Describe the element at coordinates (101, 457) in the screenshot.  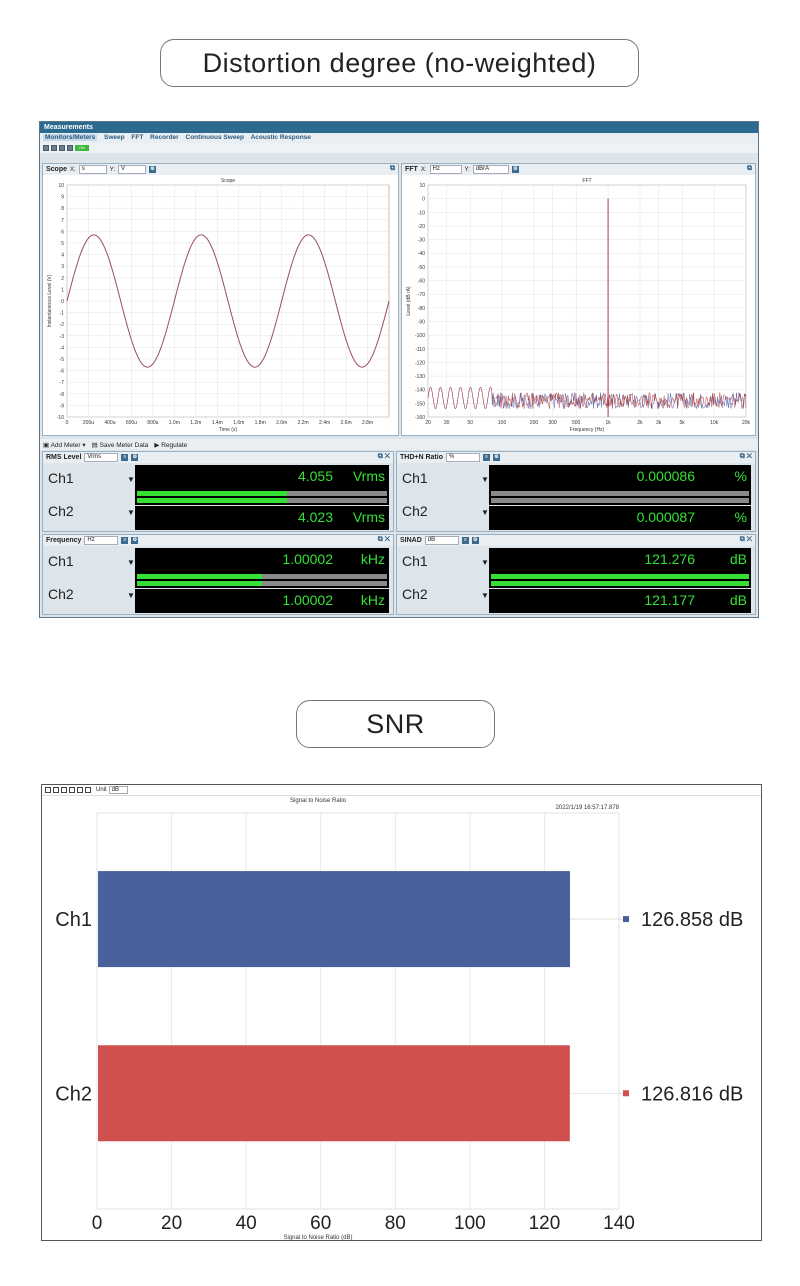
I see `meter-unit-select: Vrms` at that location.